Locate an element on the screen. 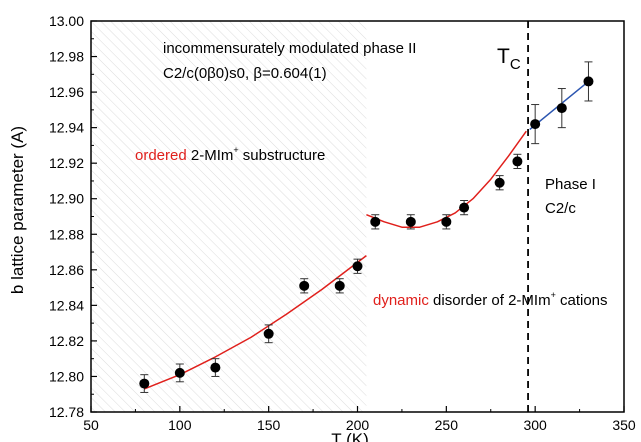  y-tick-label: 12.82 is located at coordinates (66, 341).